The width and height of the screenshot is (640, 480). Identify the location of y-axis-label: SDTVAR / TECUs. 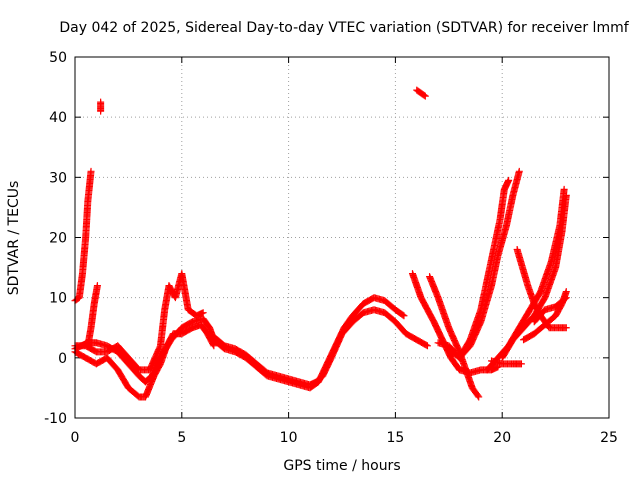
(14, 238).